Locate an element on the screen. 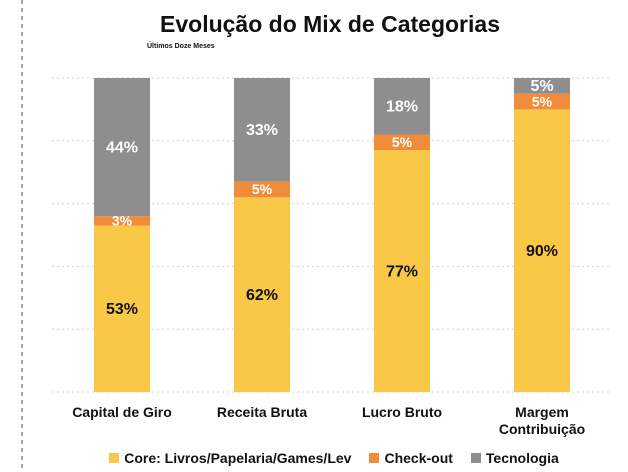 The height and width of the screenshot is (472, 628). legend-item: Check-out is located at coordinates (411, 458).